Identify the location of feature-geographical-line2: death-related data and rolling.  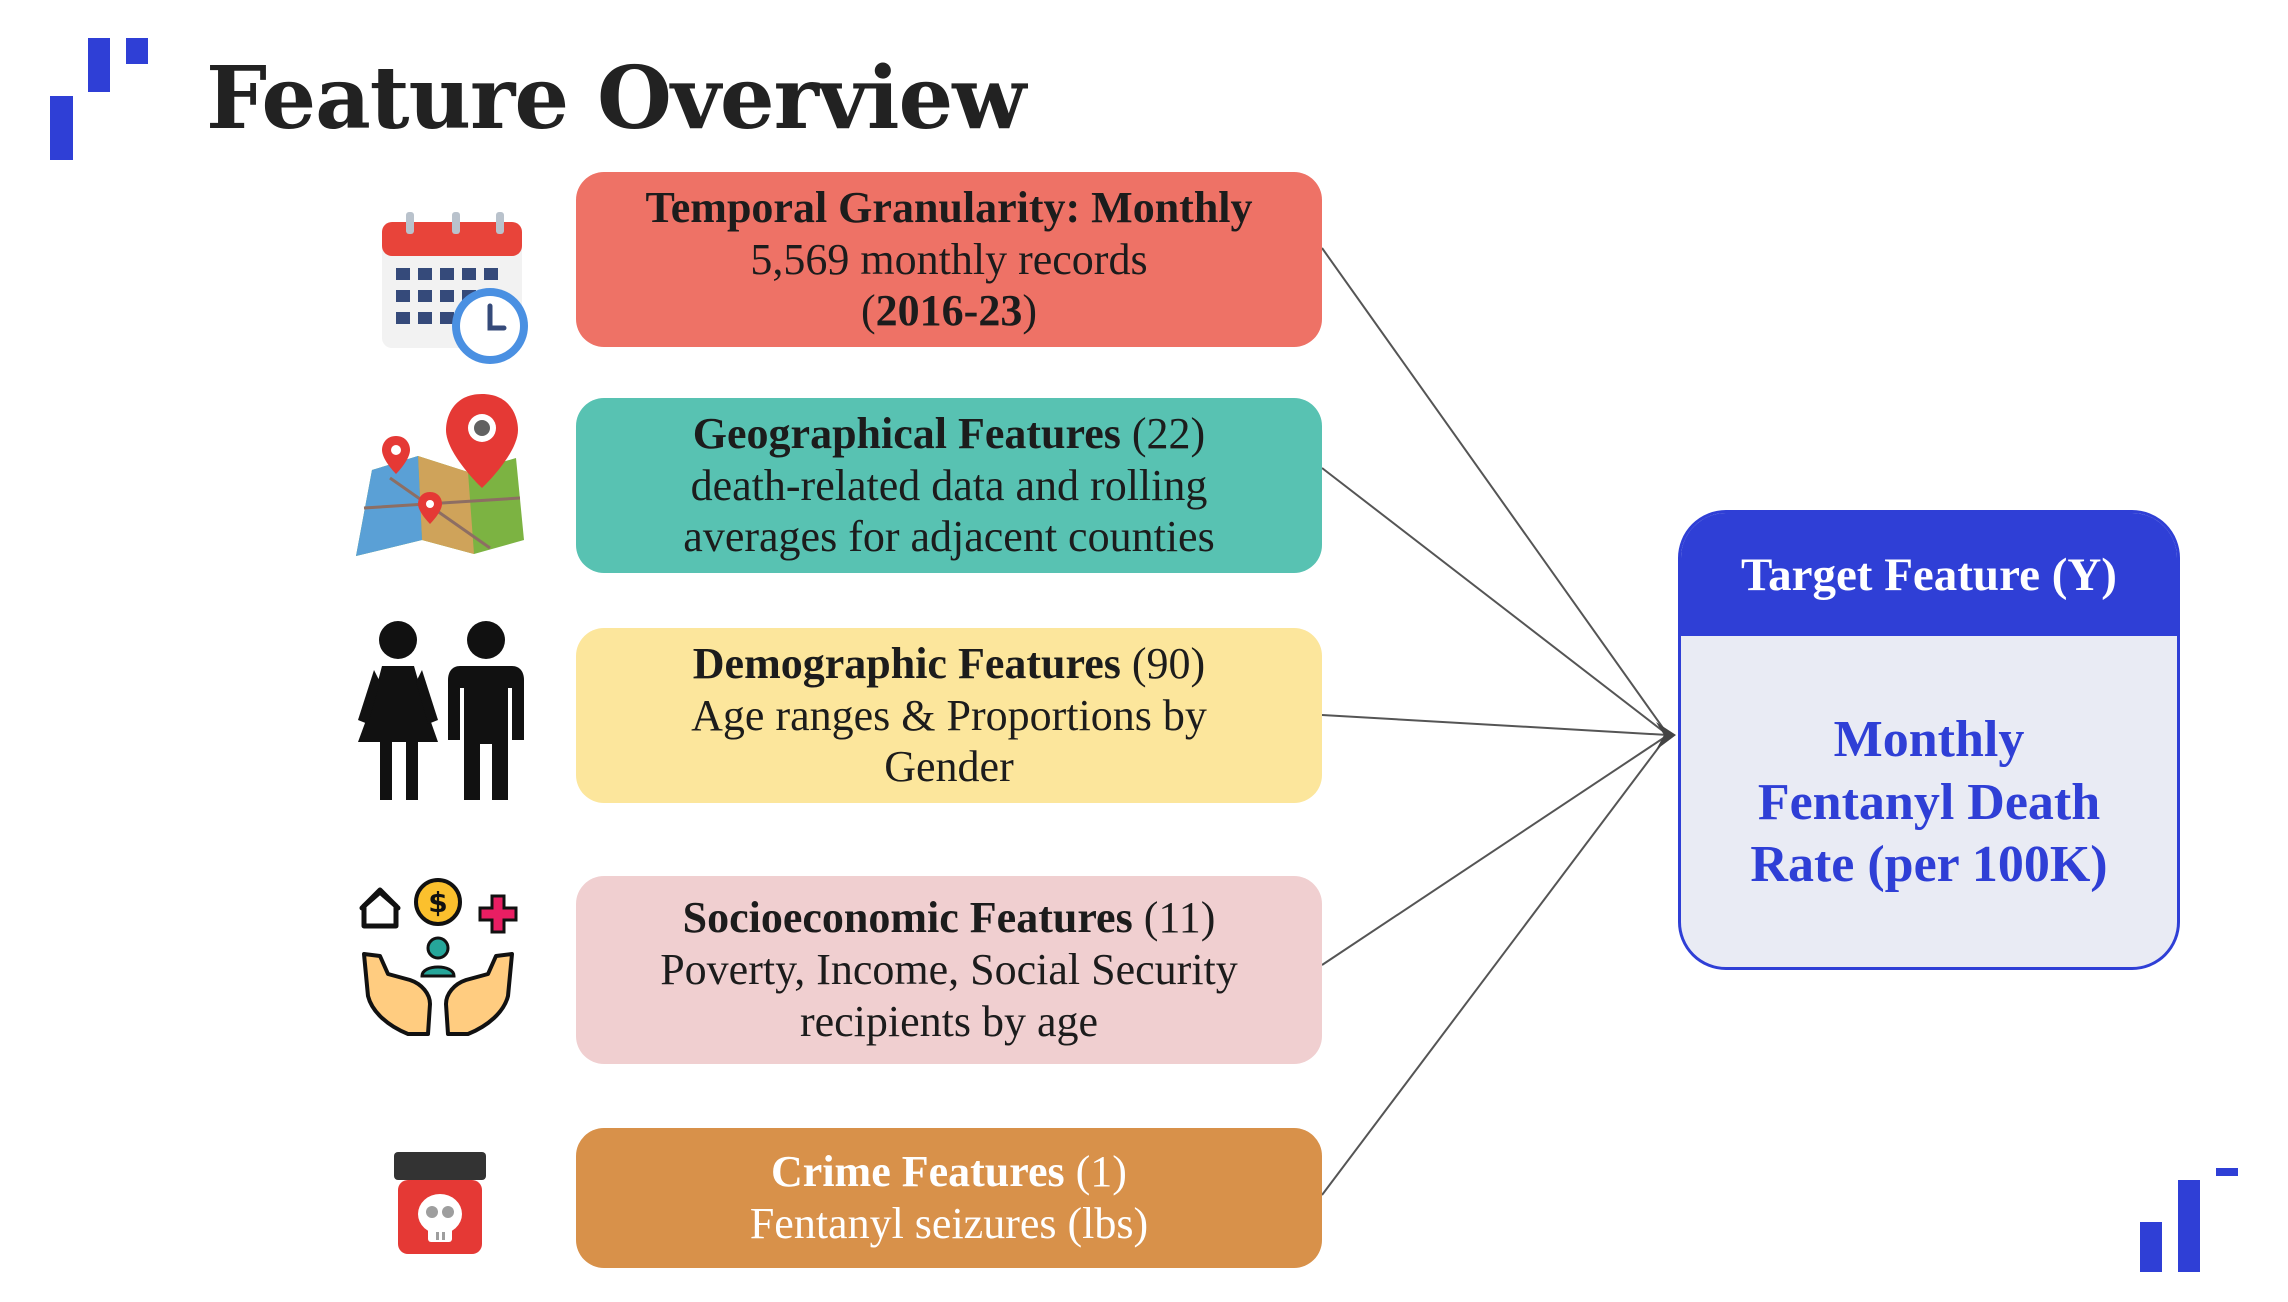
(949, 485).